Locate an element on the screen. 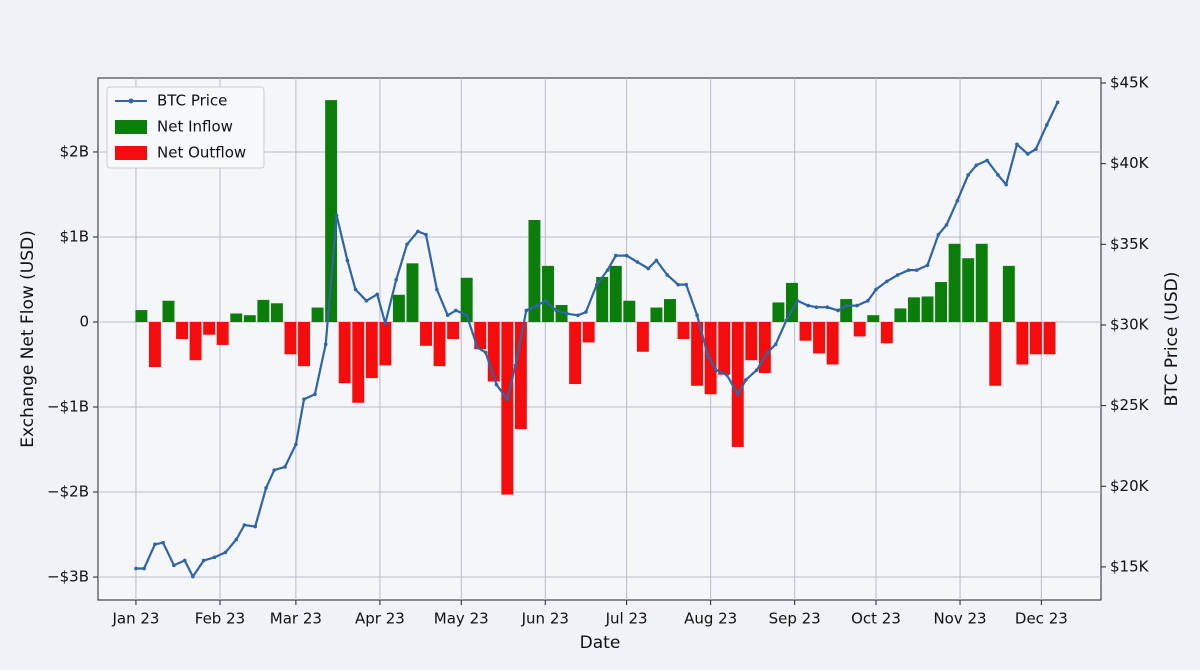 This screenshot has height=670, width=1200. y-tick-label: −$1B is located at coordinates (68, 407).